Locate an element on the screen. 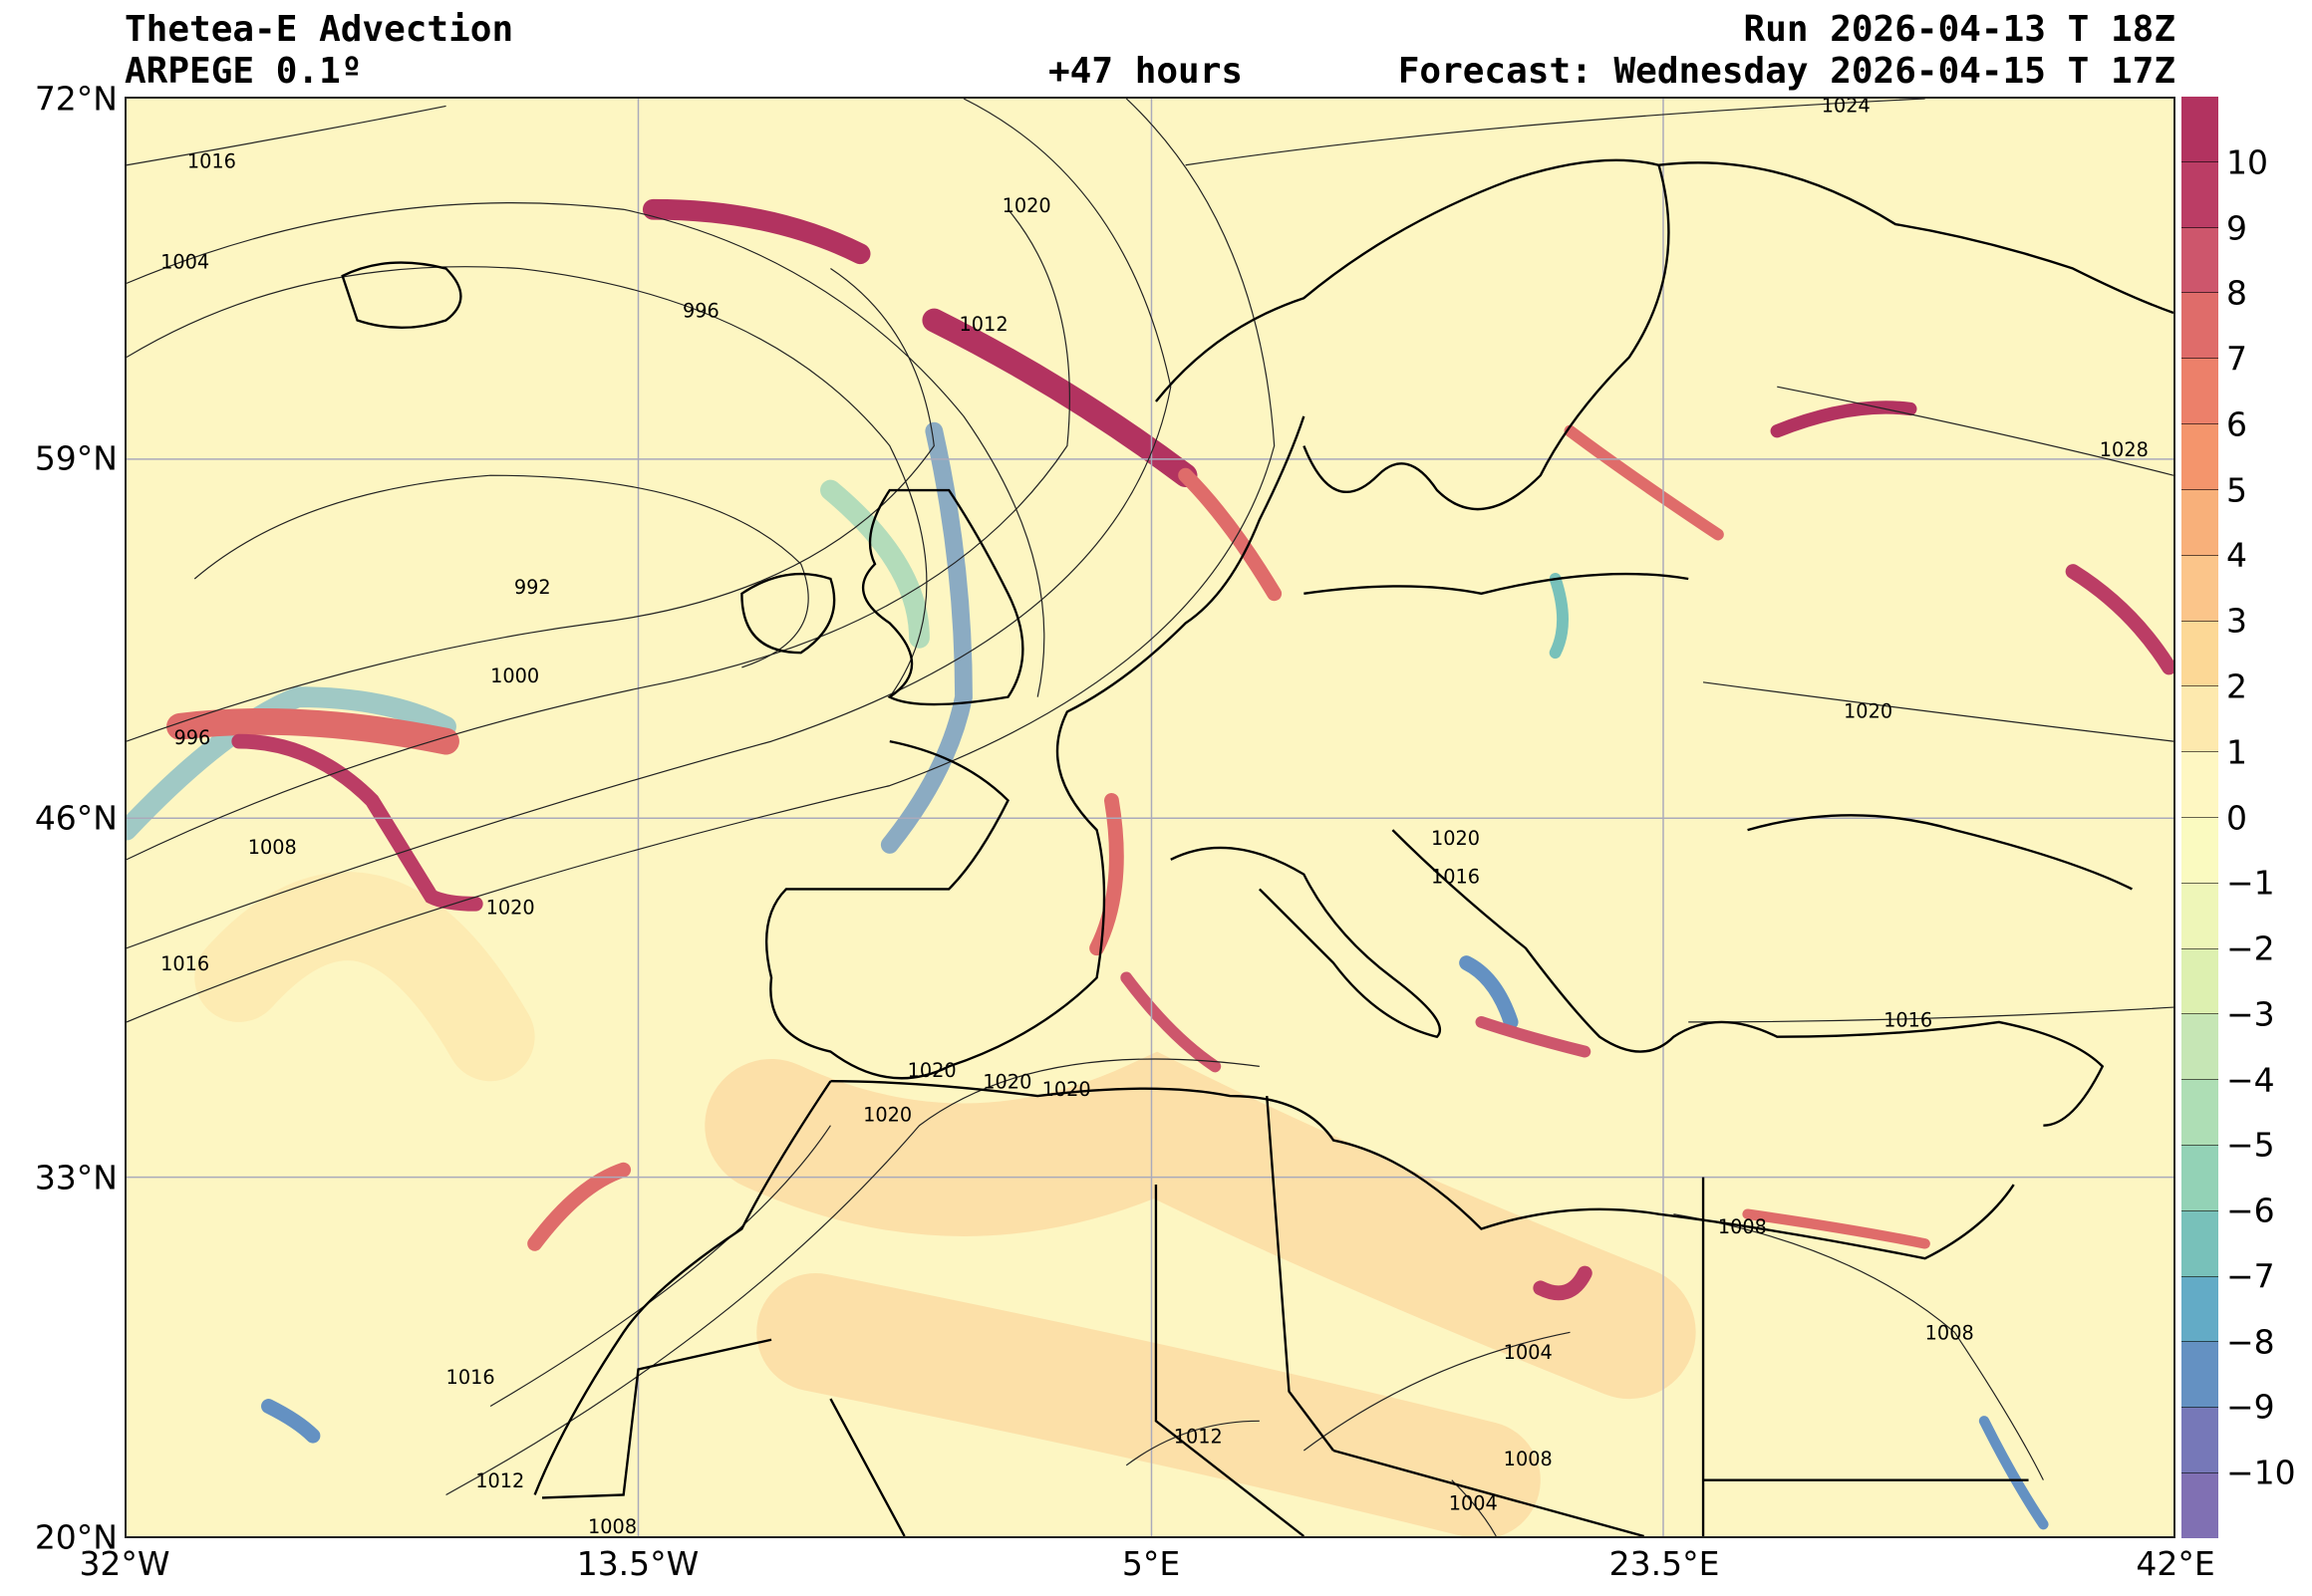  colorbar-tick-label: 4 is located at coordinates (2237, 555).